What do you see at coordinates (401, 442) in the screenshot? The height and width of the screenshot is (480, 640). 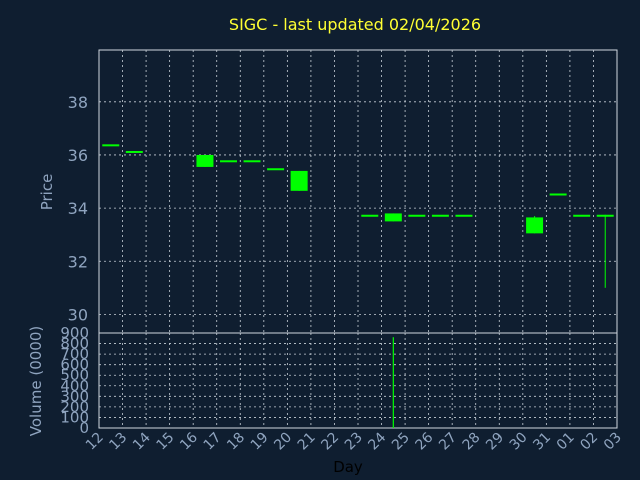 I see `day-tick-label: 25` at bounding box center [401, 442].